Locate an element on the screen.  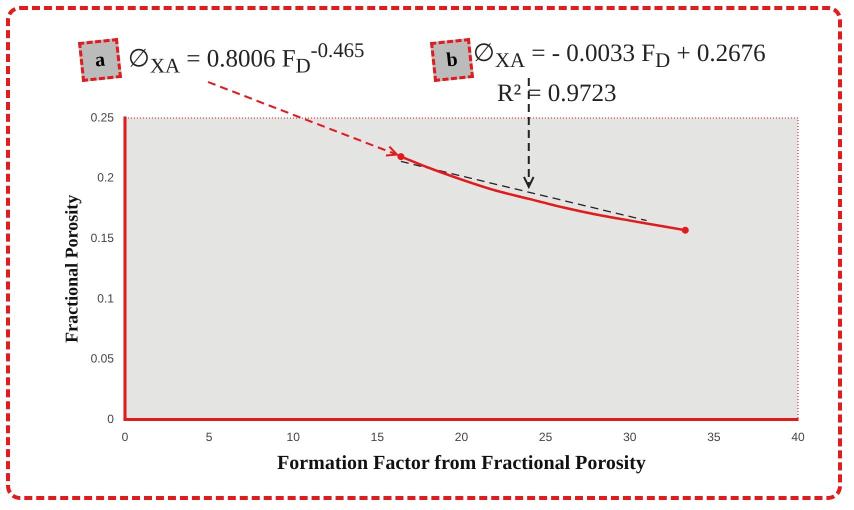
y-tick-label: 0.2 is located at coordinates (105, 177).